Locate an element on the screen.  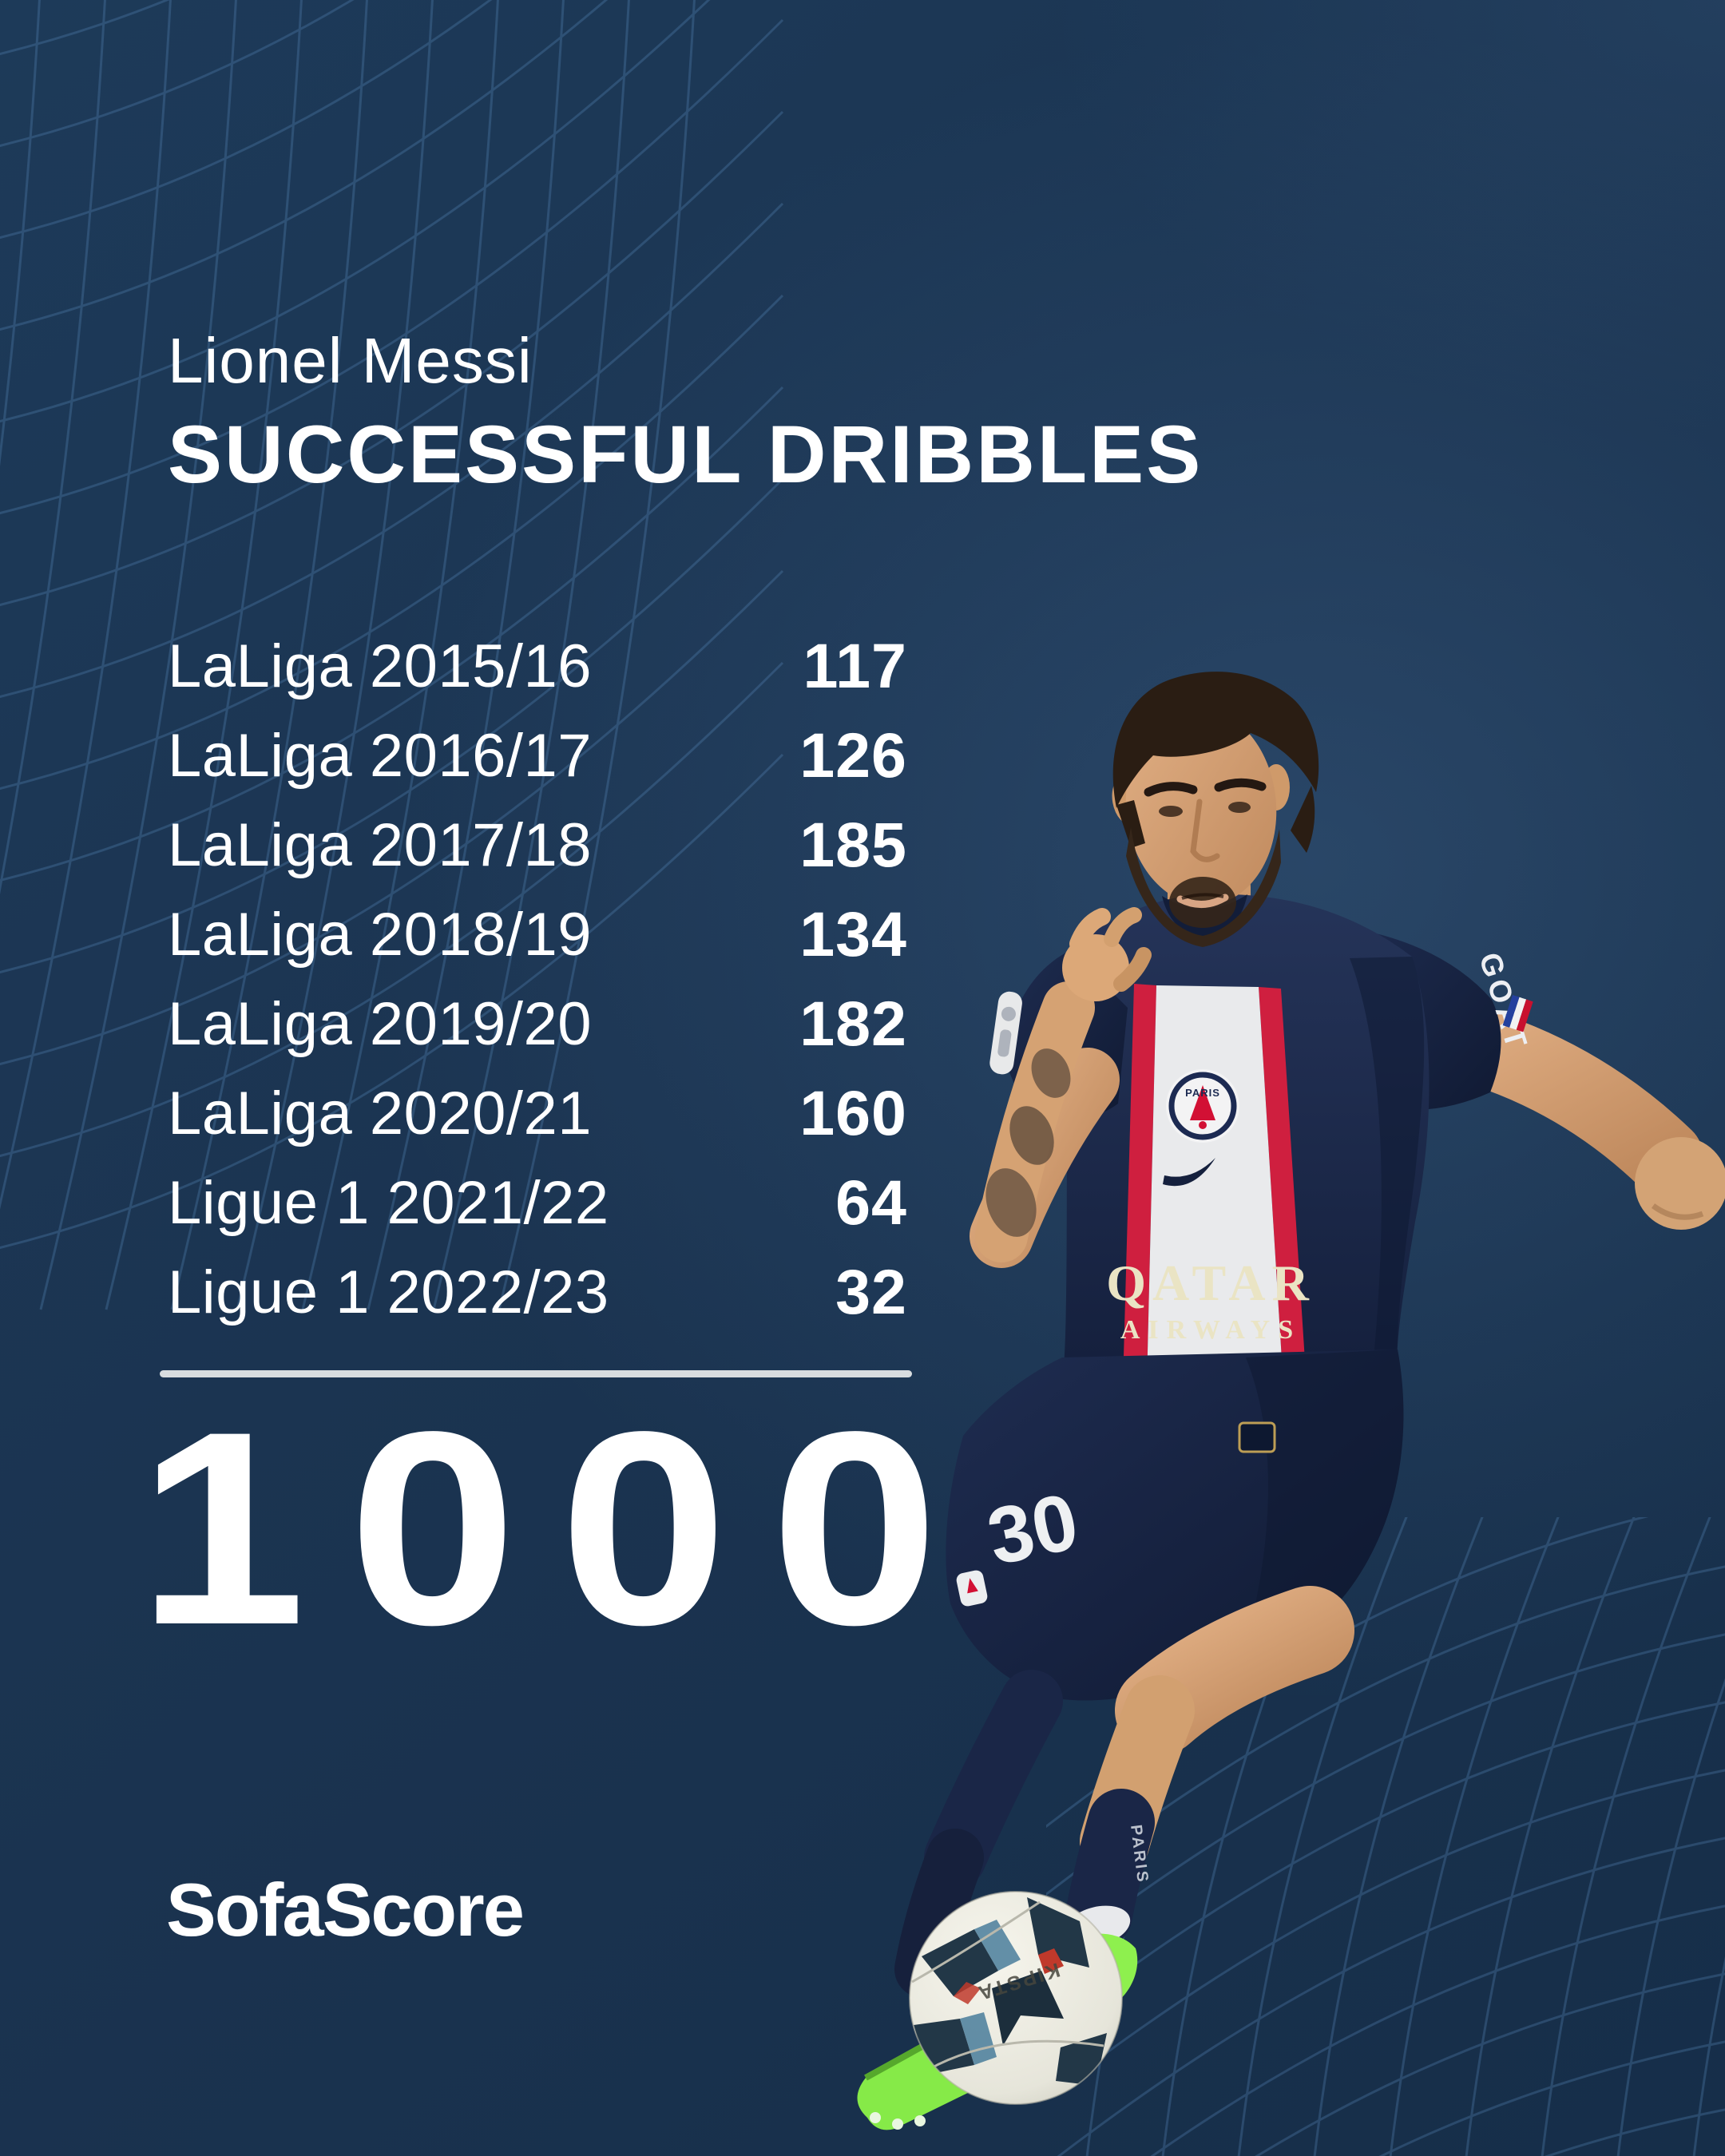
ball: KIPSTA is located at coordinates (1016, 1998).